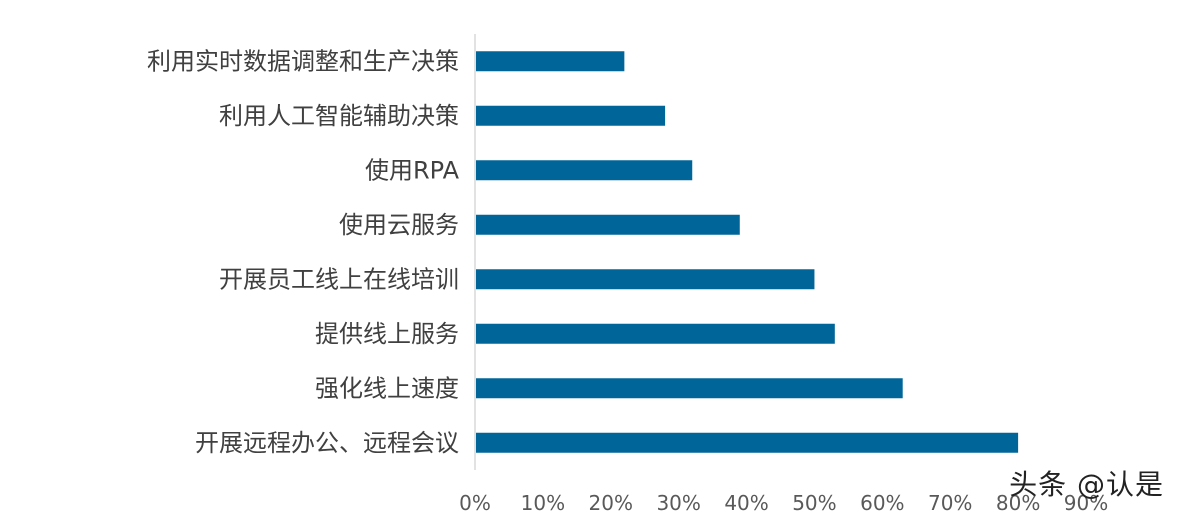 The height and width of the screenshot is (517, 1180). What do you see at coordinates (339, 116) in the screenshot?
I see `category-label-1: 利用人工智能辅助决策` at bounding box center [339, 116].